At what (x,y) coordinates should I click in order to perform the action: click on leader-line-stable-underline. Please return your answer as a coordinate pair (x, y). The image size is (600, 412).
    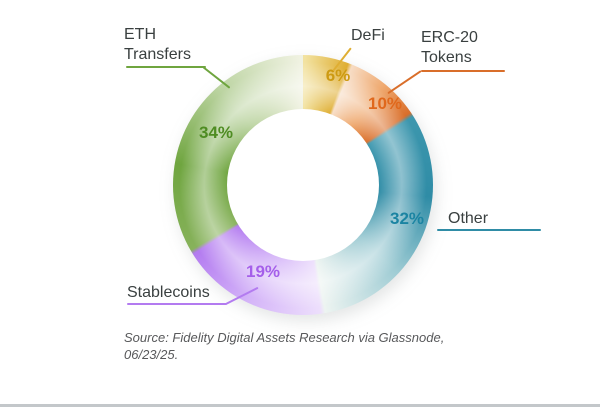
    Looking at the image, I should click on (177, 304).